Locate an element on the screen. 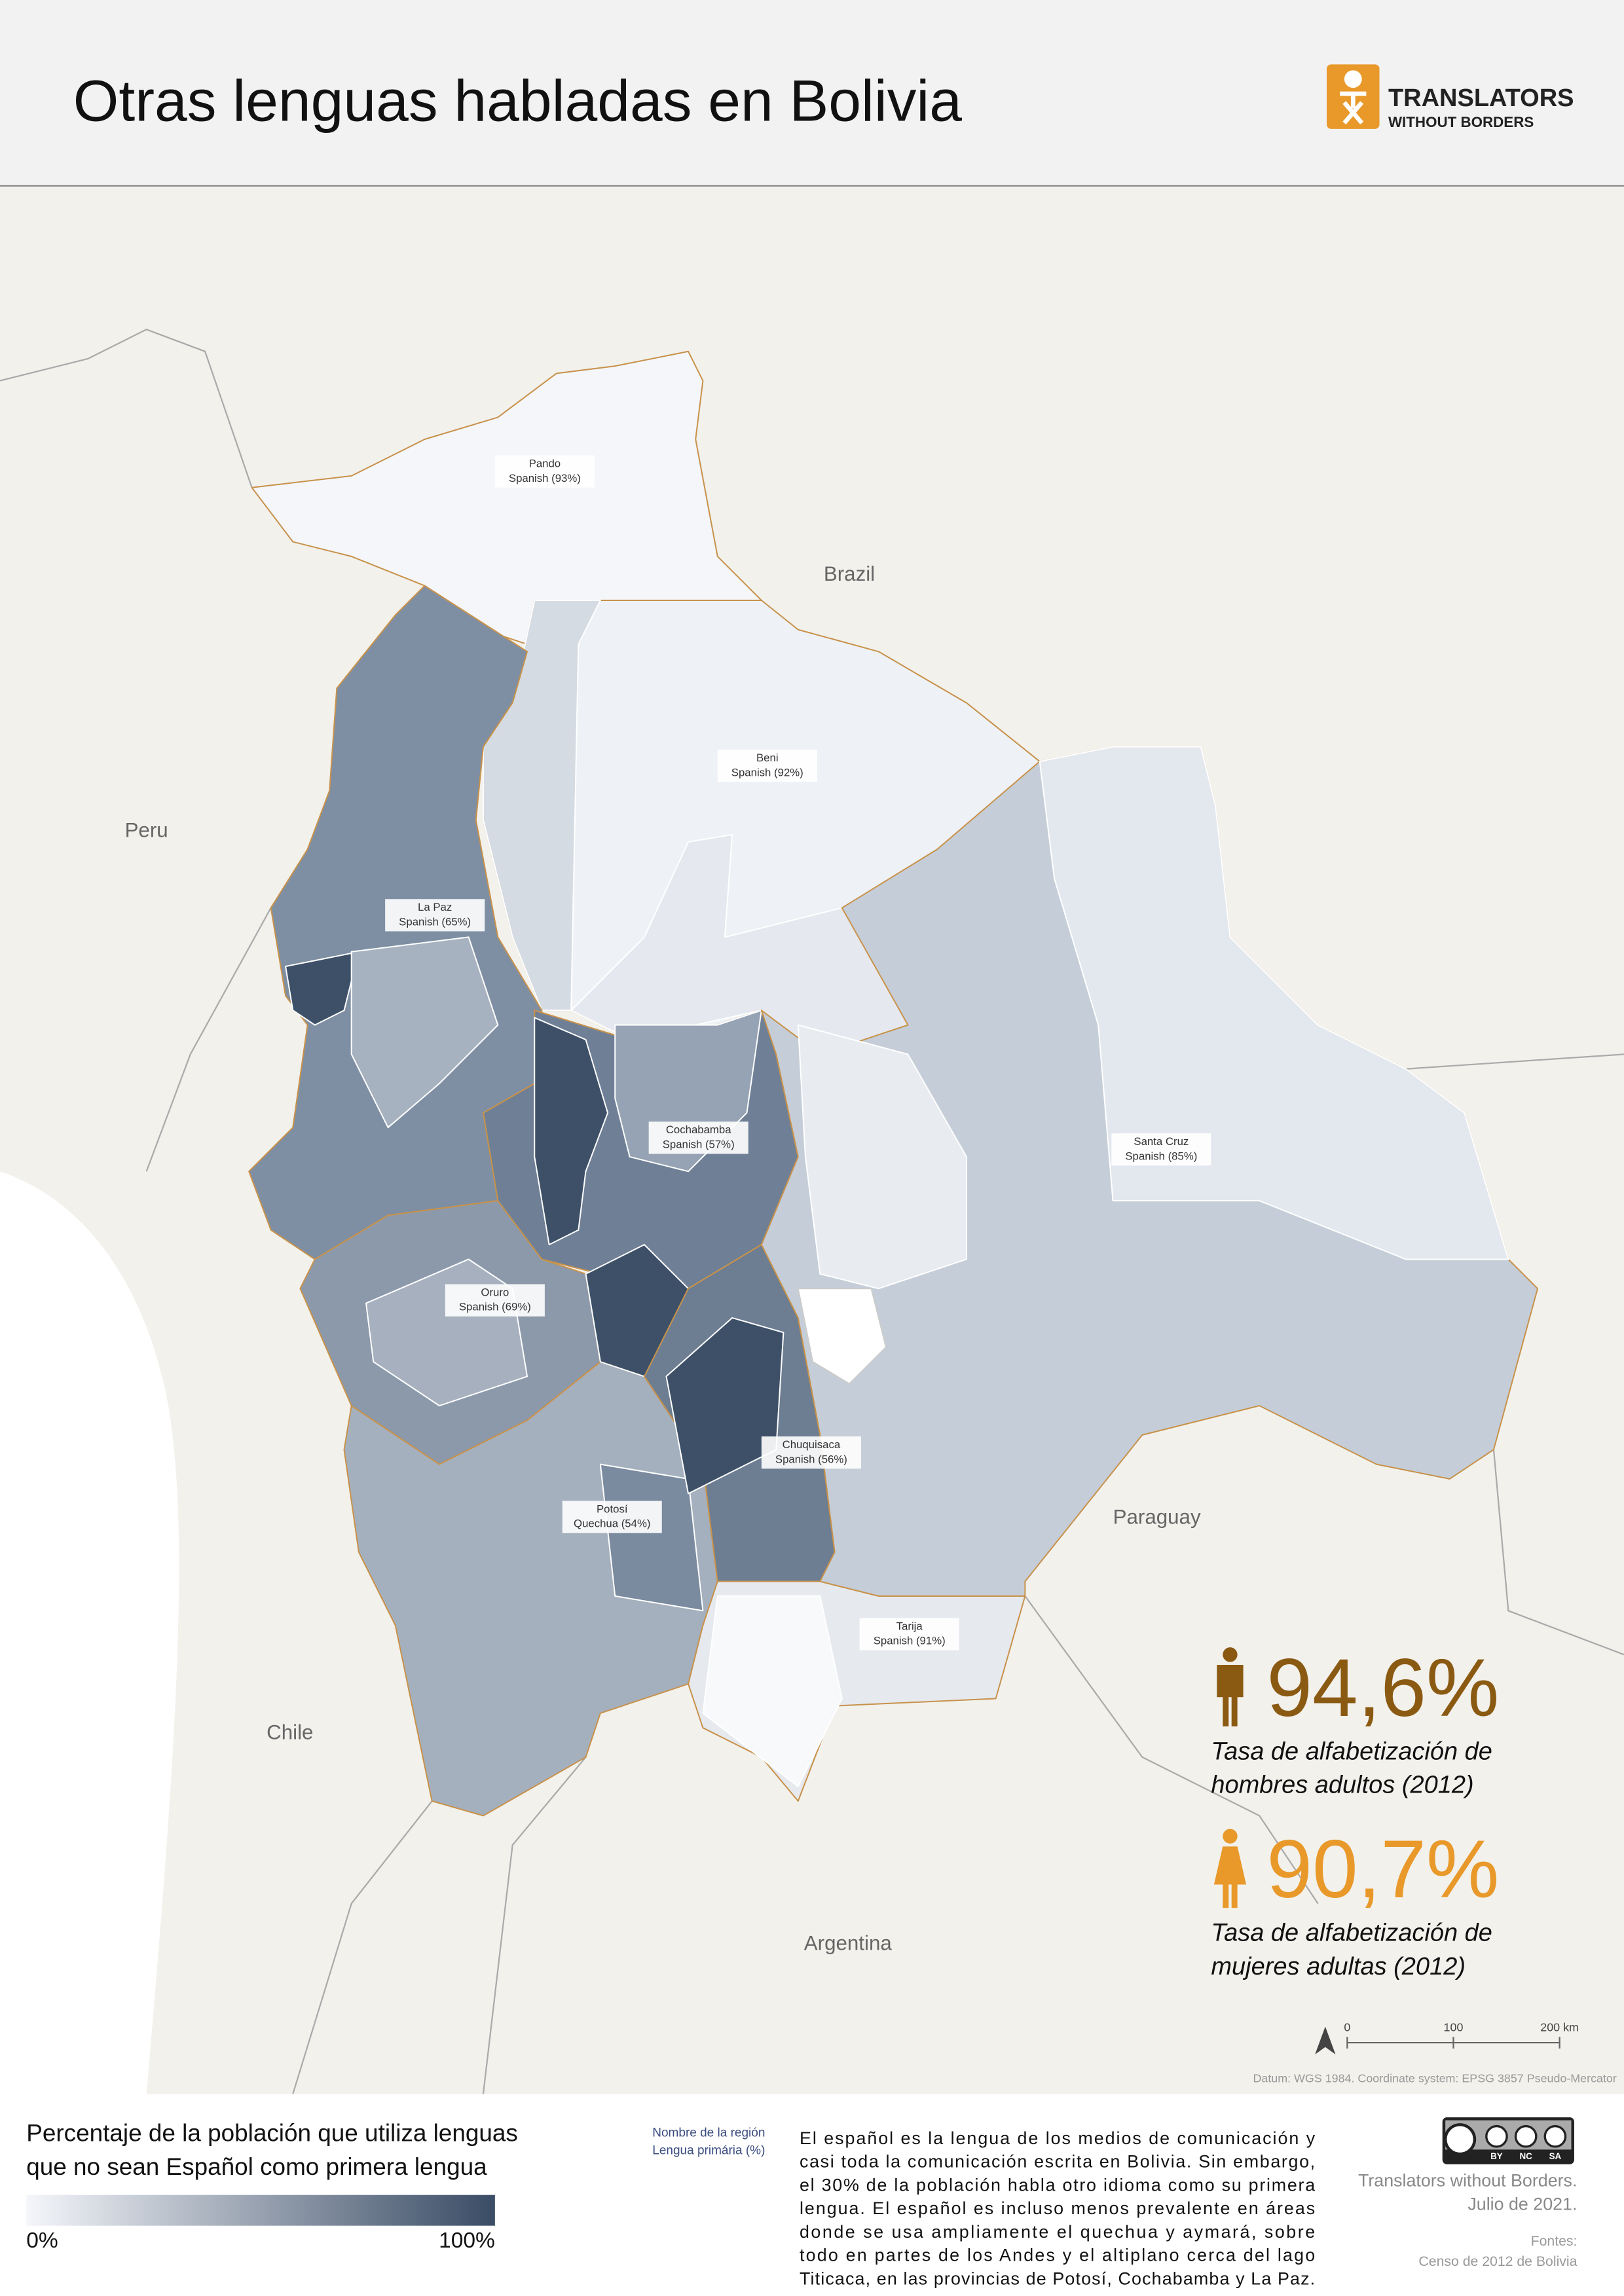 The image size is (1624, 2296). region-language: Spanish (57%) is located at coordinates (699, 1144).